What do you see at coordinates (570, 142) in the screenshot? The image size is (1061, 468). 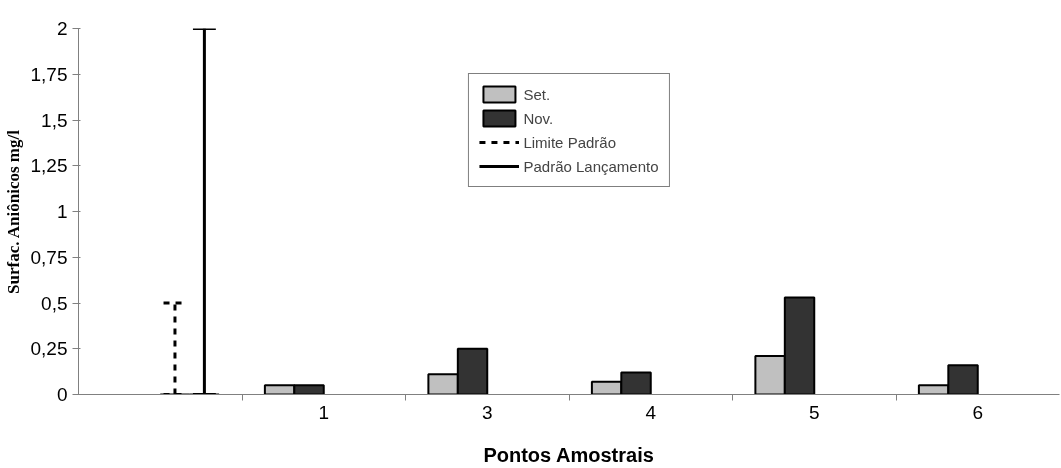 I see `legend-label: Limite Padrão` at bounding box center [570, 142].